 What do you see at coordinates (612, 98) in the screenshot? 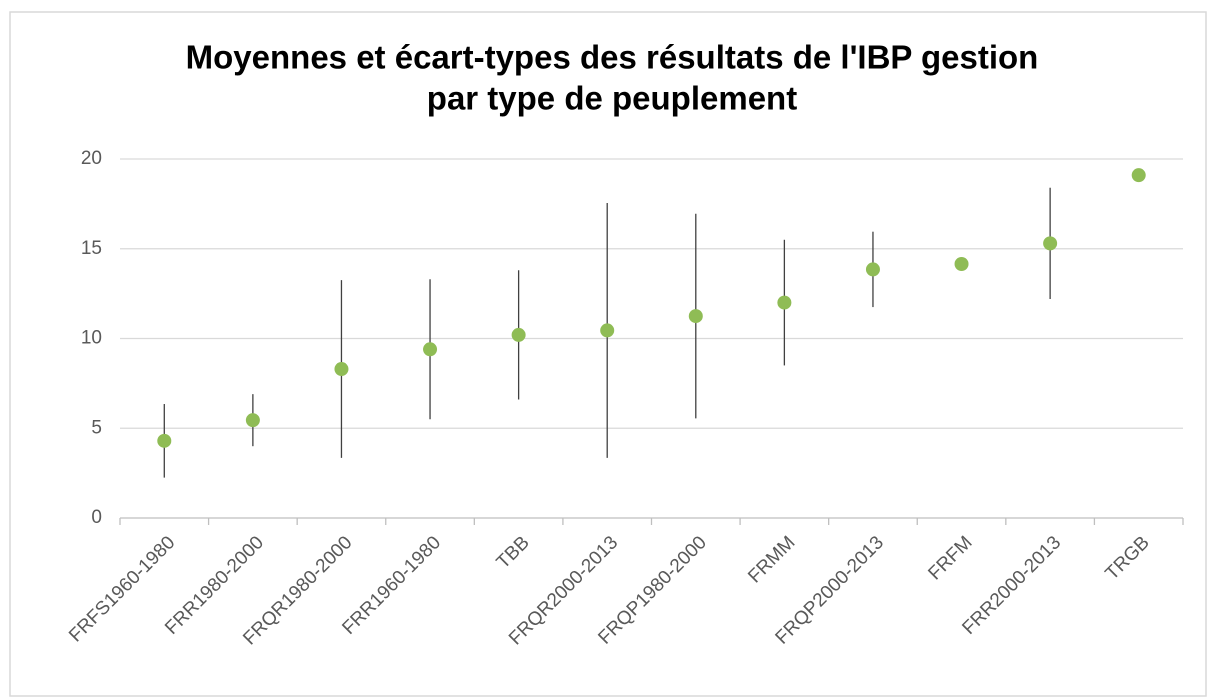
I see `chart-title: par type de peuplement` at bounding box center [612, 98].